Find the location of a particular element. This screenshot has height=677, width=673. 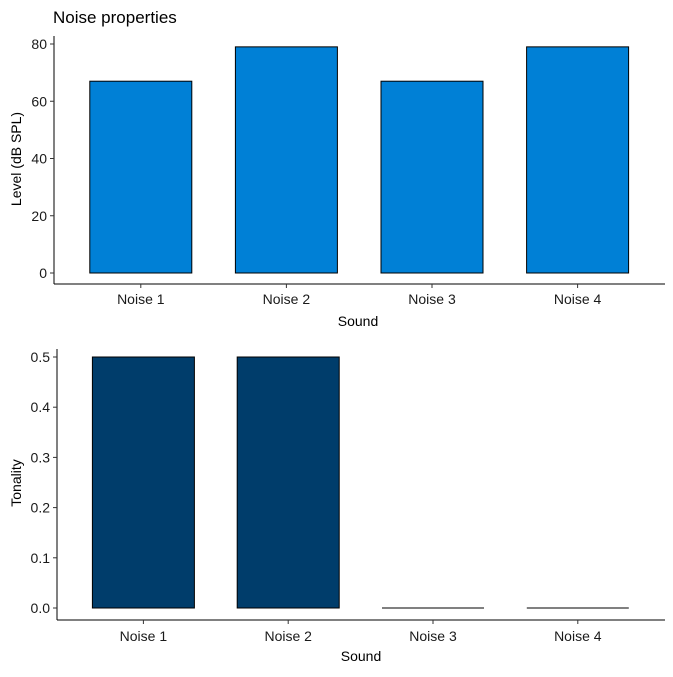

tonality-y-tick-label: 0.3 is located at coordinates (41, 457).